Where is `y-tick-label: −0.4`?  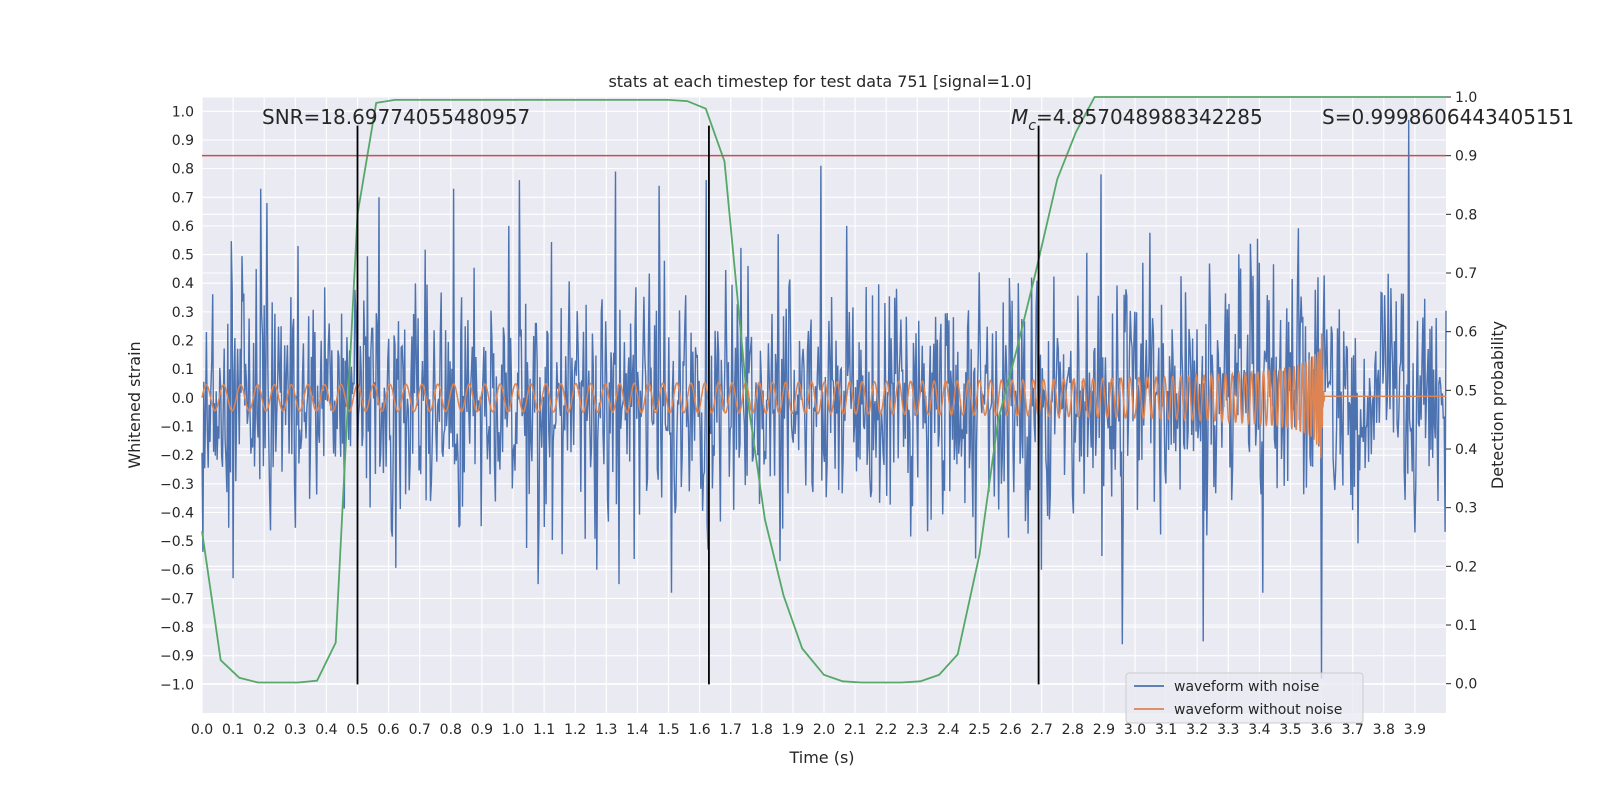
y-tick-label: −0.4 is located at coordinates (177, 513).